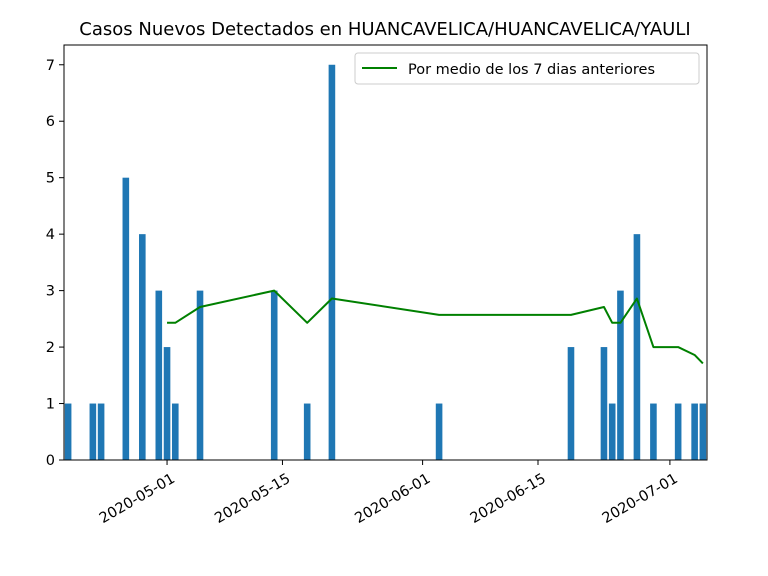  I want to click on legend-label: Por medio de los 7 dias anteriores, so click(531, 70).